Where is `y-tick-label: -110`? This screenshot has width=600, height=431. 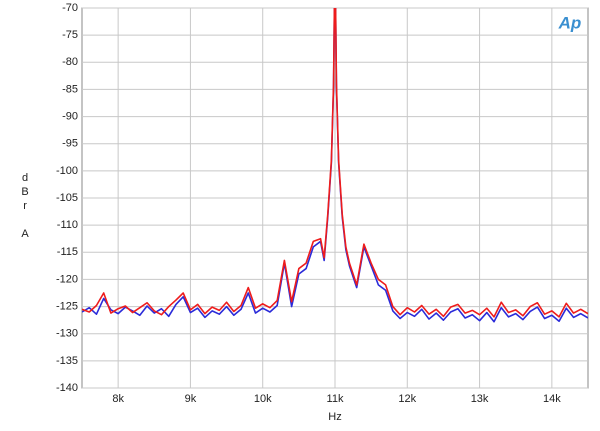
y-tick-label: -110 is located at coordinates (67, 225).